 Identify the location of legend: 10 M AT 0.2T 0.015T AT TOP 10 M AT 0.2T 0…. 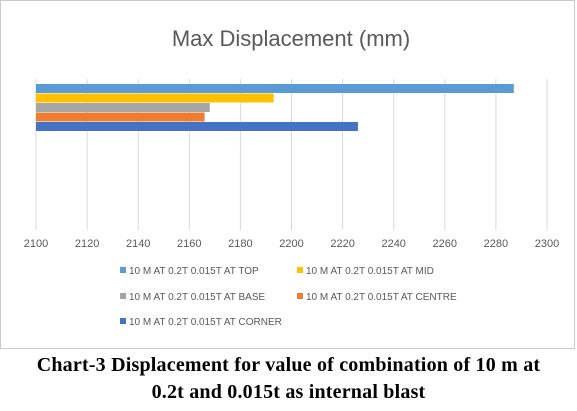
(288, 297).